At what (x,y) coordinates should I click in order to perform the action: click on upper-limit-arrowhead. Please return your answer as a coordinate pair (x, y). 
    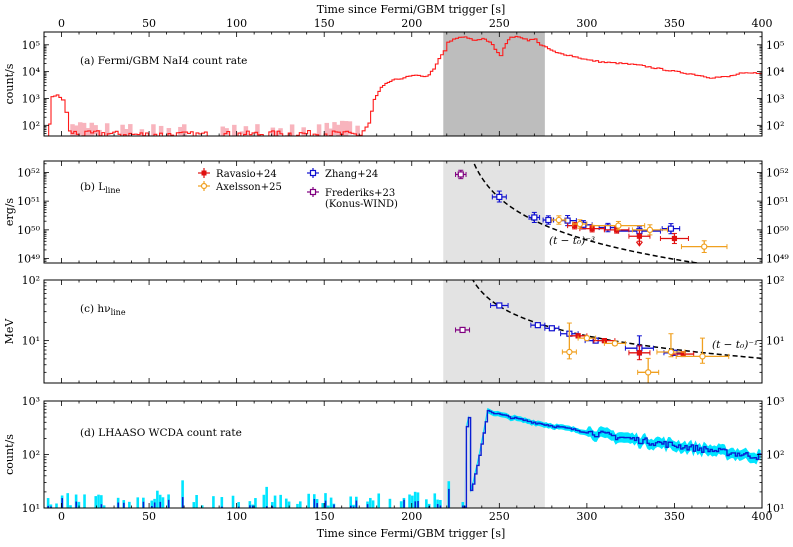
    Looking at the image, I should click on (639, 244).